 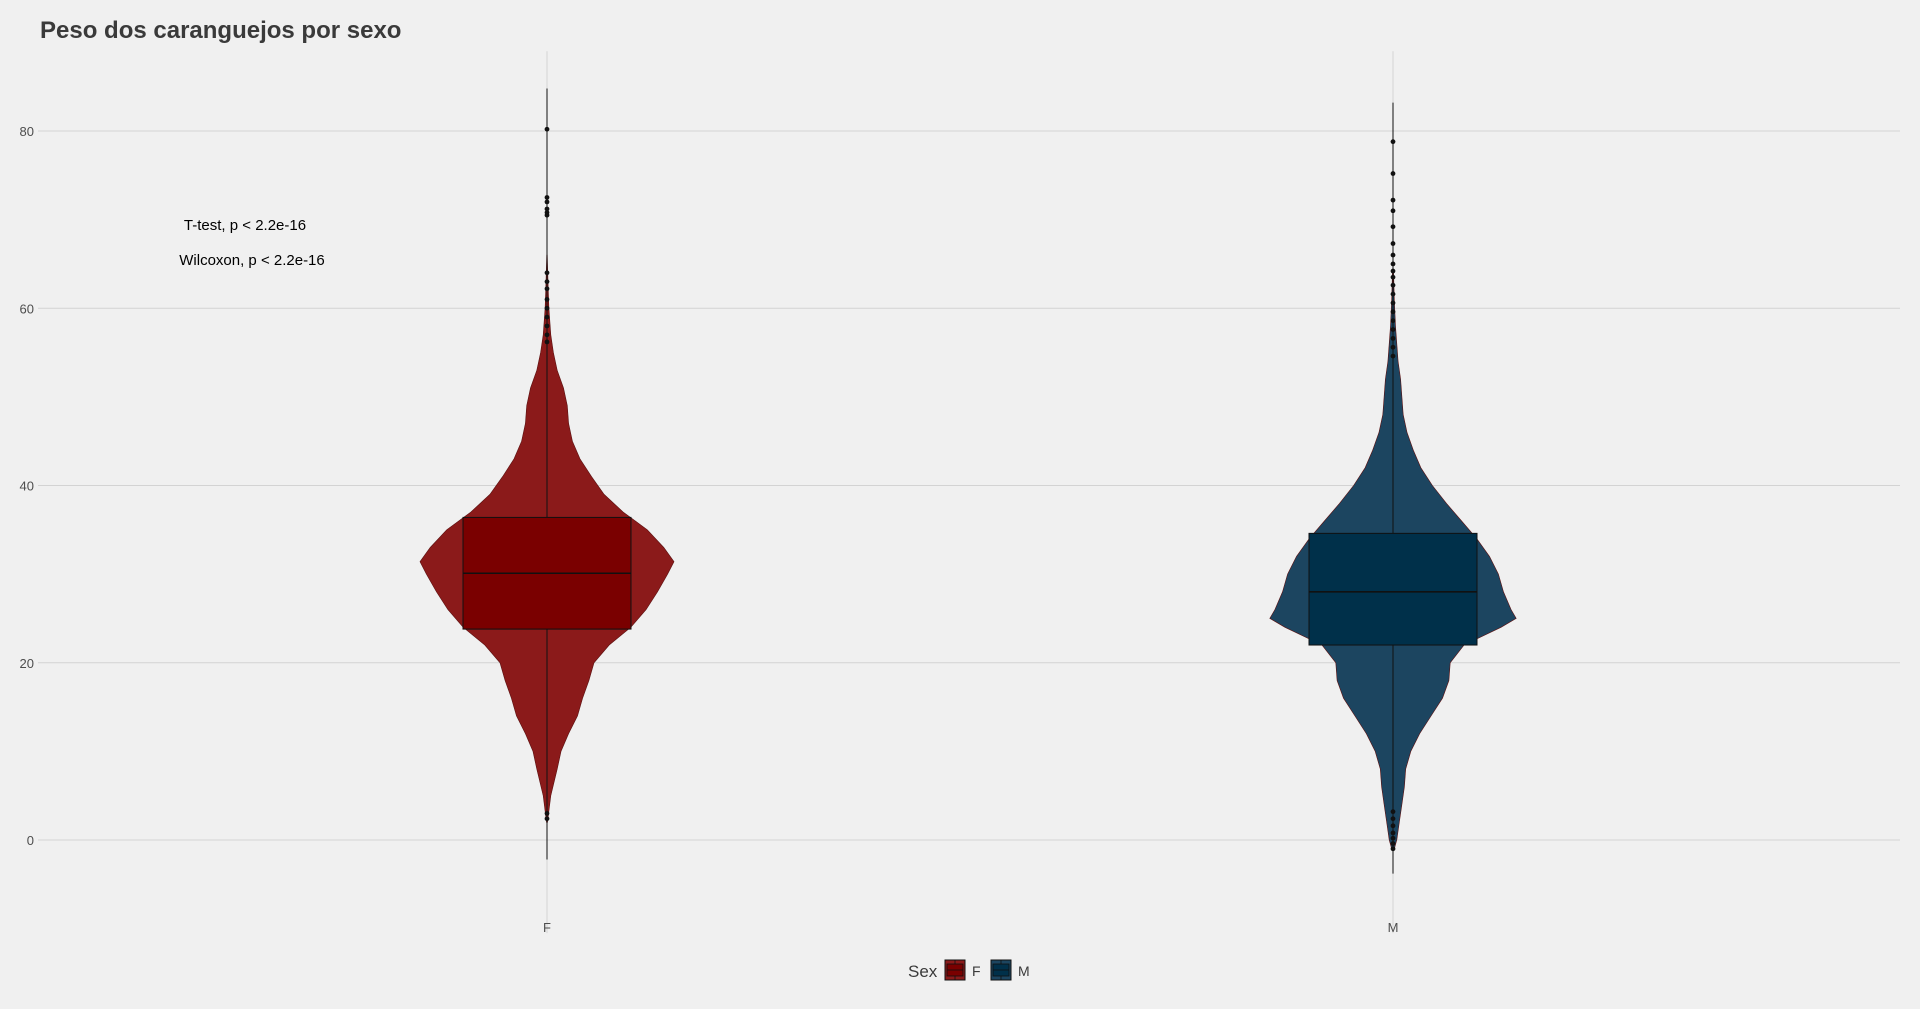 I want to click on y-tick-label-60: 60, so click(x=27, y=308).